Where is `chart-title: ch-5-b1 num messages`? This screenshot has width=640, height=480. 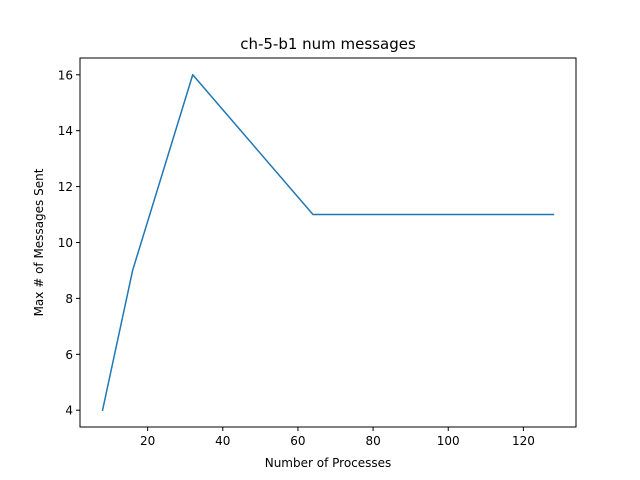 chart-title: ch-5-b1 num messages is located at coordinates (328, 44).